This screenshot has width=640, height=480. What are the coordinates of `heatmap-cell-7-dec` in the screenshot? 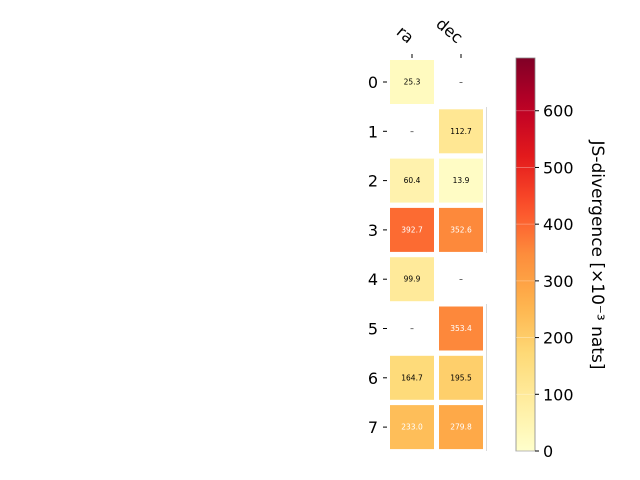 It's located at (461, 427).